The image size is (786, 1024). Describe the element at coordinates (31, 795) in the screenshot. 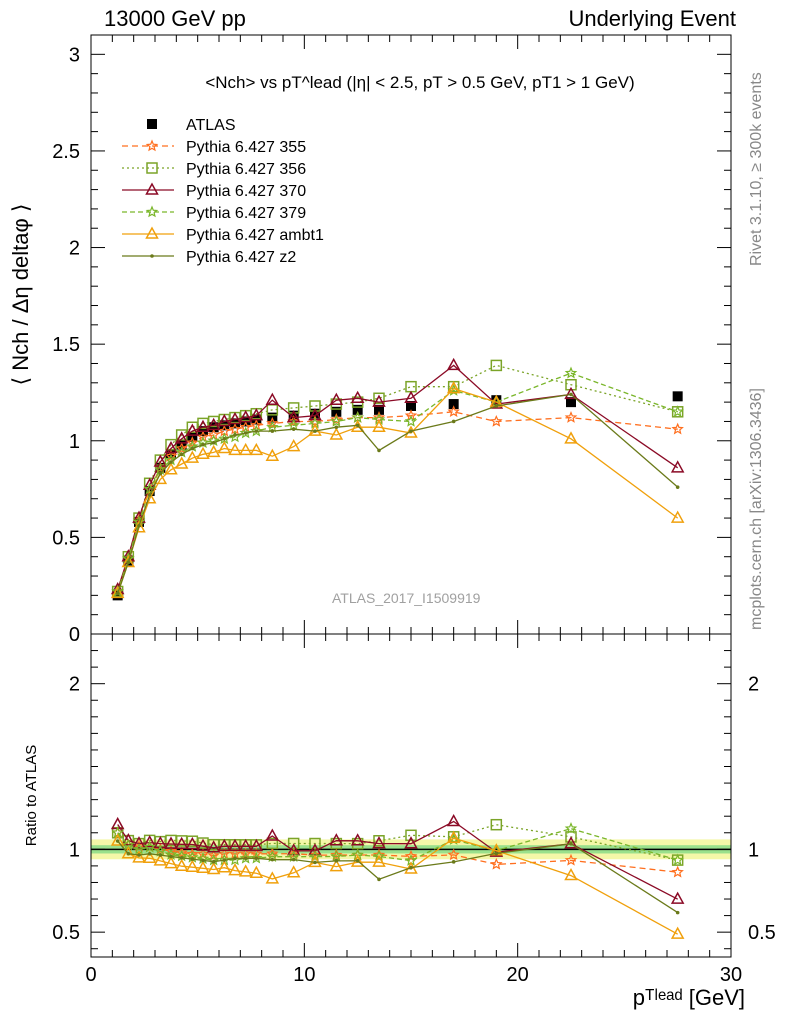

I see `ratio-y-axis-label: Ratio to ATLAS` at that location.